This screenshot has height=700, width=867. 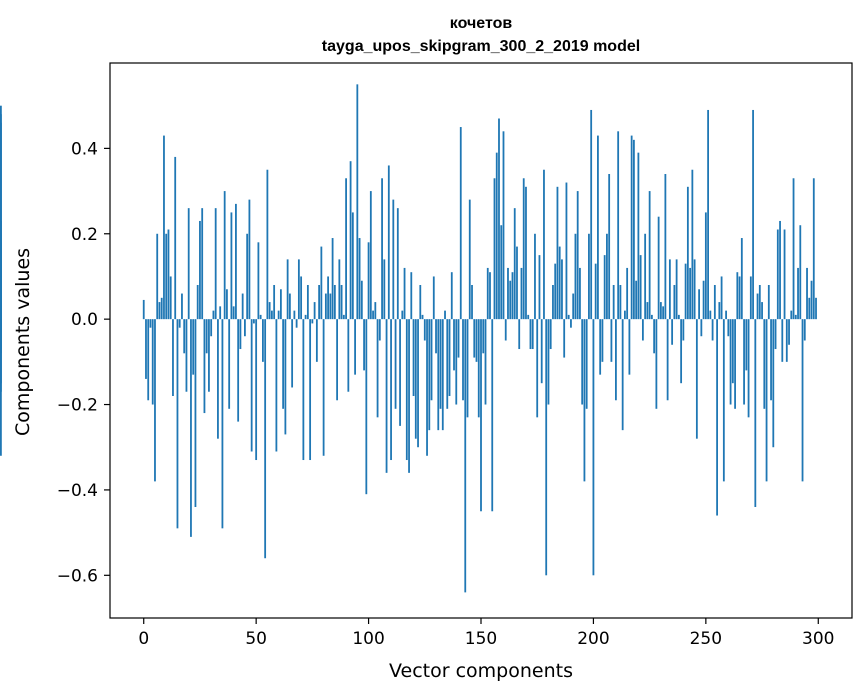 What do you see at coordinates (256, 639) in the screenshot?
I see `x-tick-label: 50` at bounding box center [256, 639].